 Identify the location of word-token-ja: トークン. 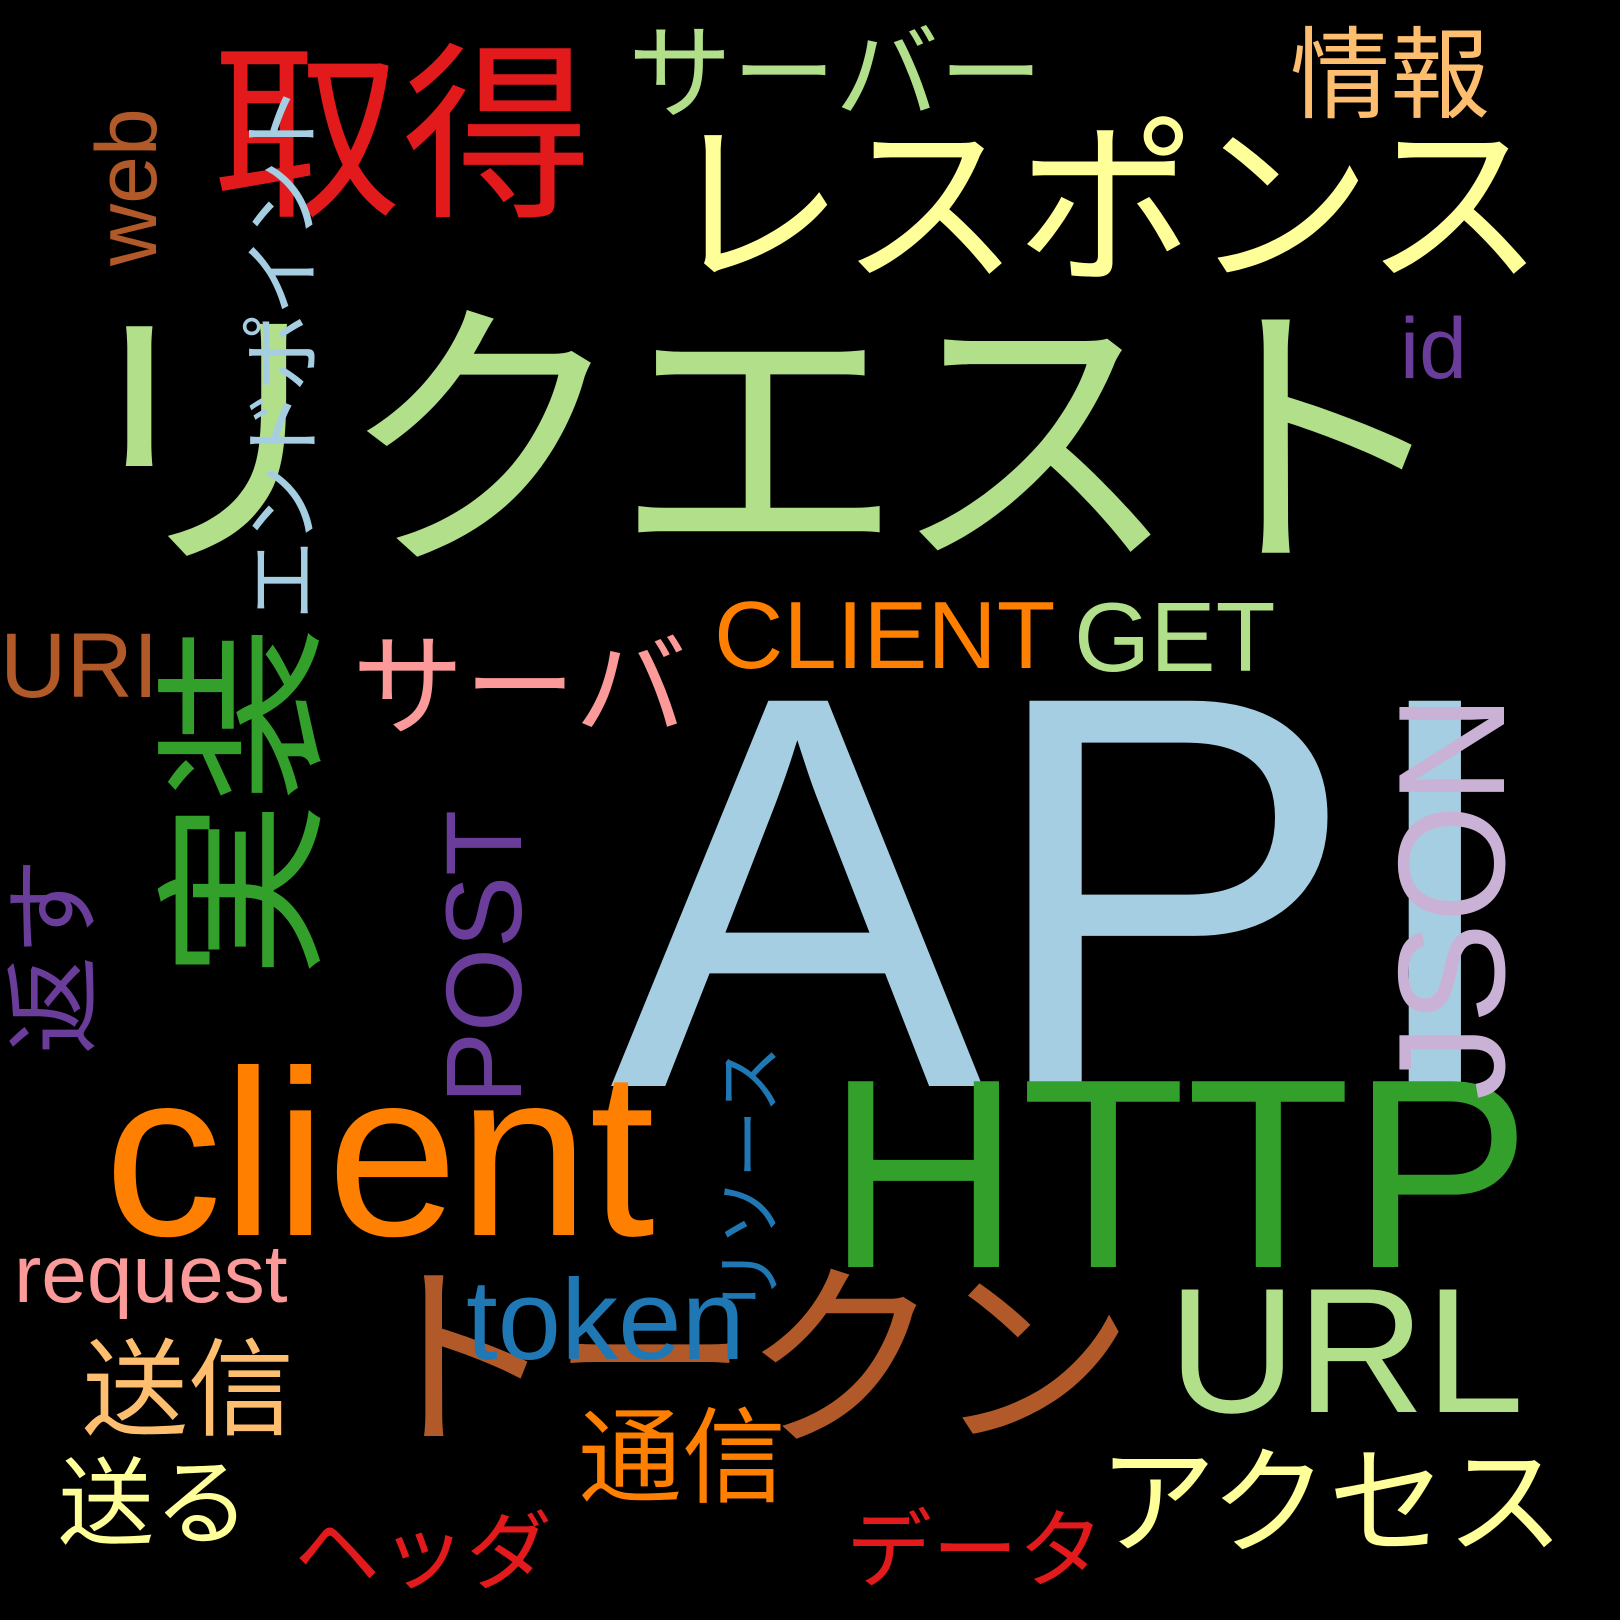
(746, 1361).